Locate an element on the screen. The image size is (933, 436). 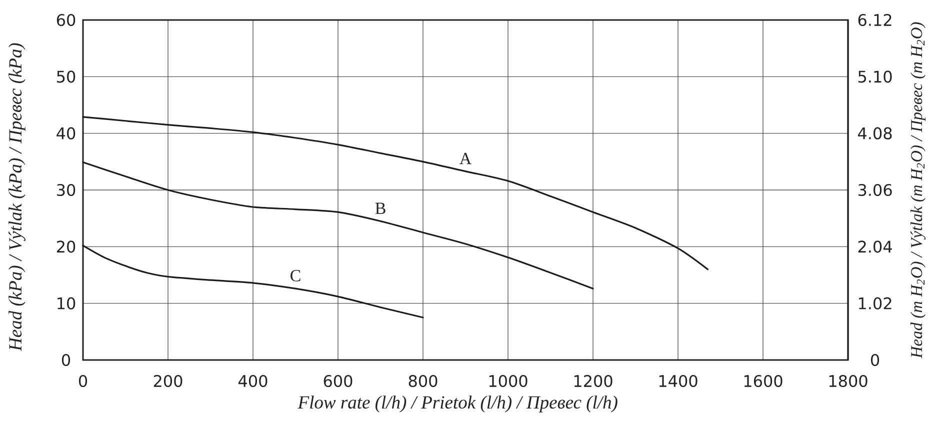
y2-tick-label: 1.02 is located at coordinates (875, 303).